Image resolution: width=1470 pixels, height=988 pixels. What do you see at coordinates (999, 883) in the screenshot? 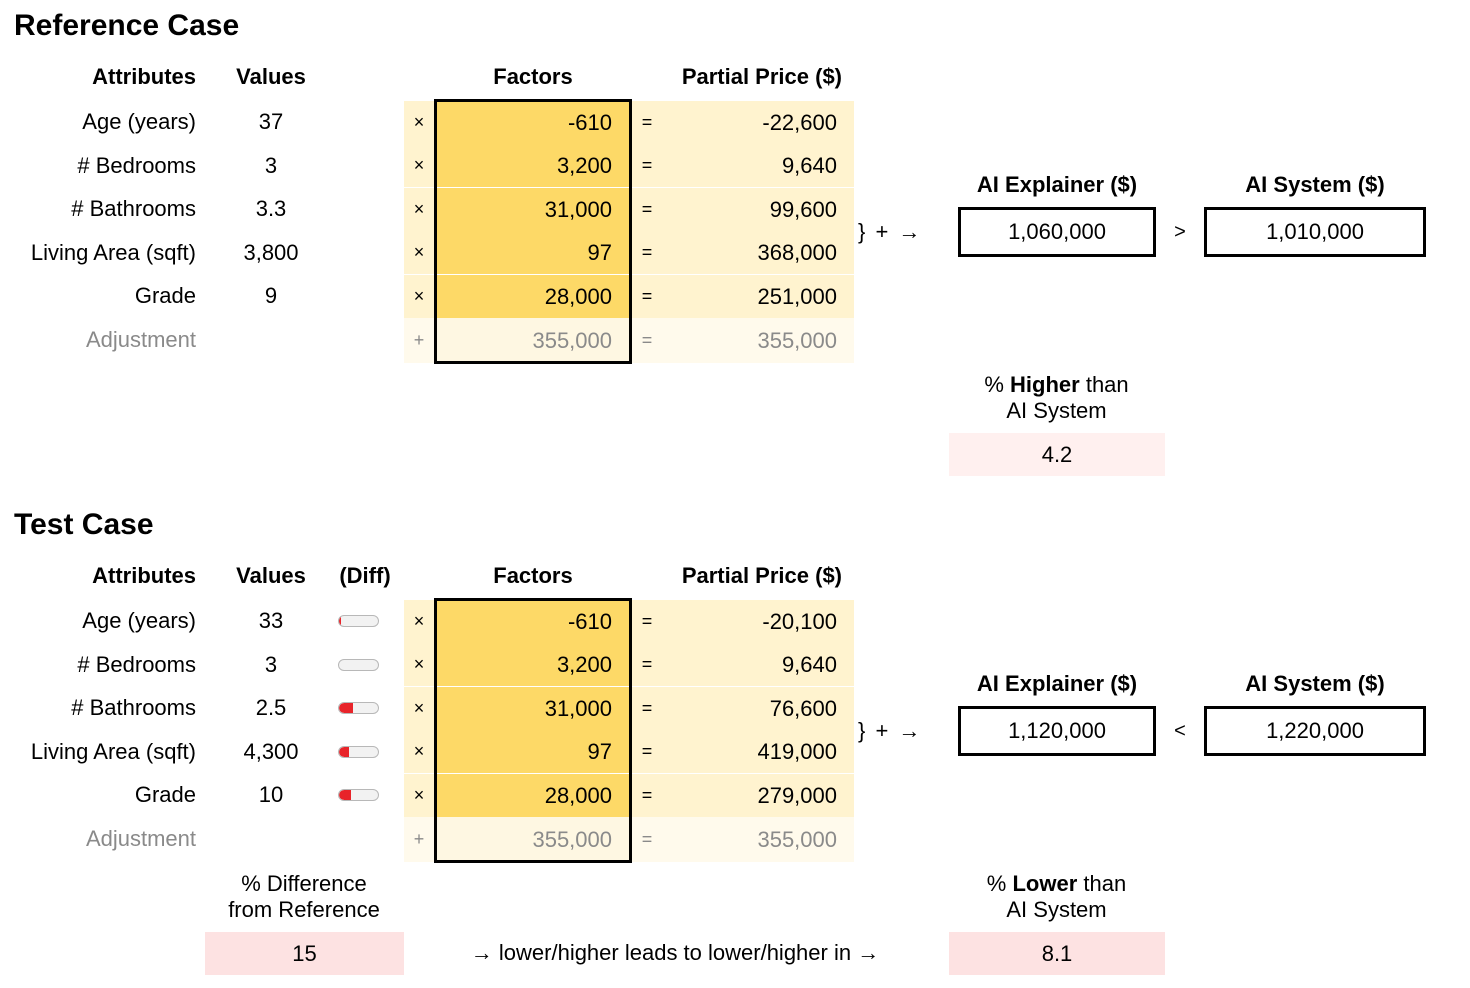
I see `pct-label-prefix: %` at bounding box center [999, 883].